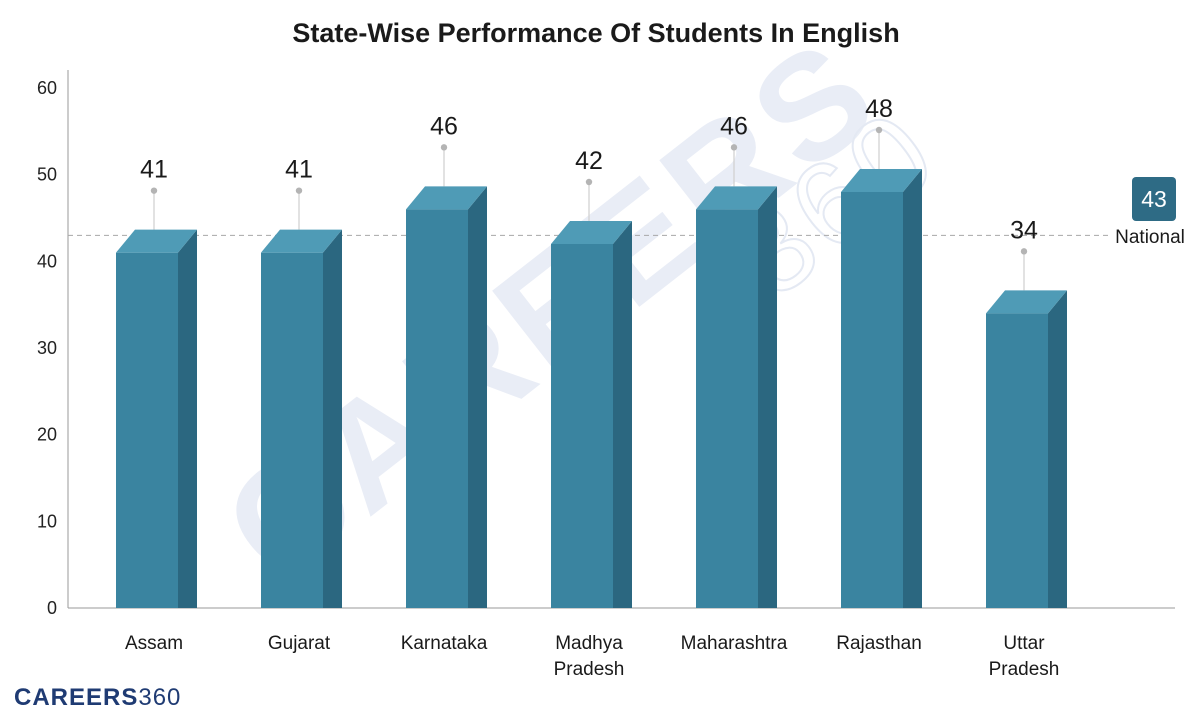 The image size is (1200, 724). I want to click on x-category-label: Uttar Pradesh, so click(1024, 656).